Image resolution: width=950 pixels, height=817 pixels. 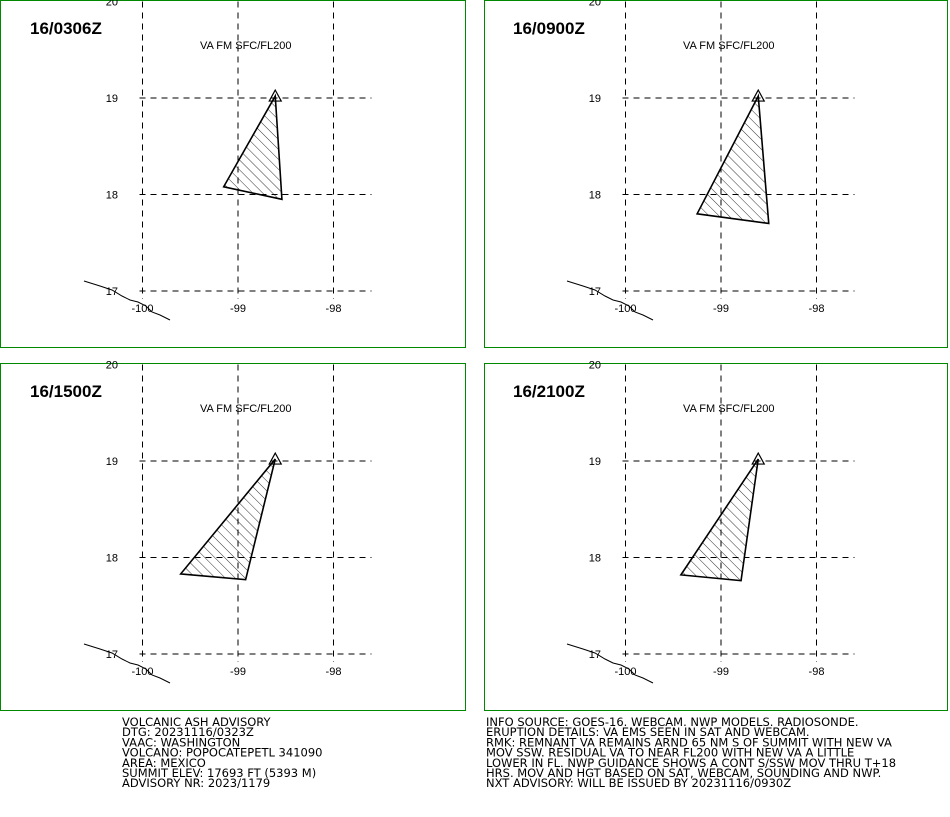 What do you see at coordinates (222, 753) in the screenshot?
I see `advisory-line: VOLCANO: POPOCATEPETL 341090` at bounding box center [222, 753].